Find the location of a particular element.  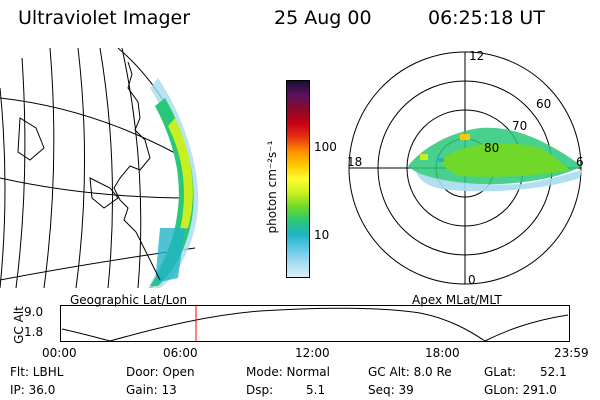

time-tick-1800: 18:00 is located at coordinates (442, 353).